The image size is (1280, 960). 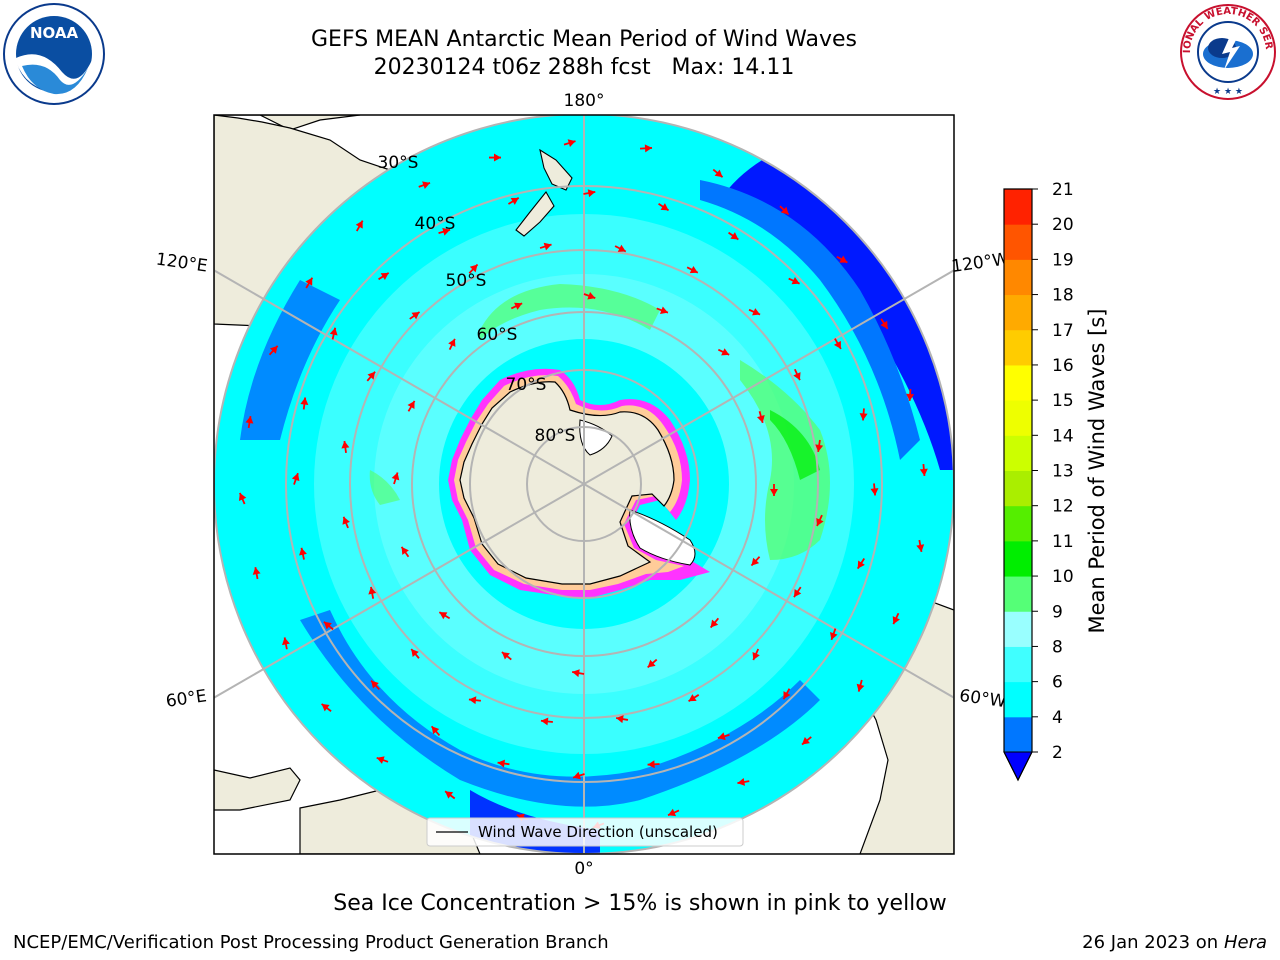 What do you see at coordinates (1227, 51) in the screenshot?
I see `nws-logo: NATIONAL WEATHER SERVICE ★ ★ ★` at bounding box center [1227, 51].